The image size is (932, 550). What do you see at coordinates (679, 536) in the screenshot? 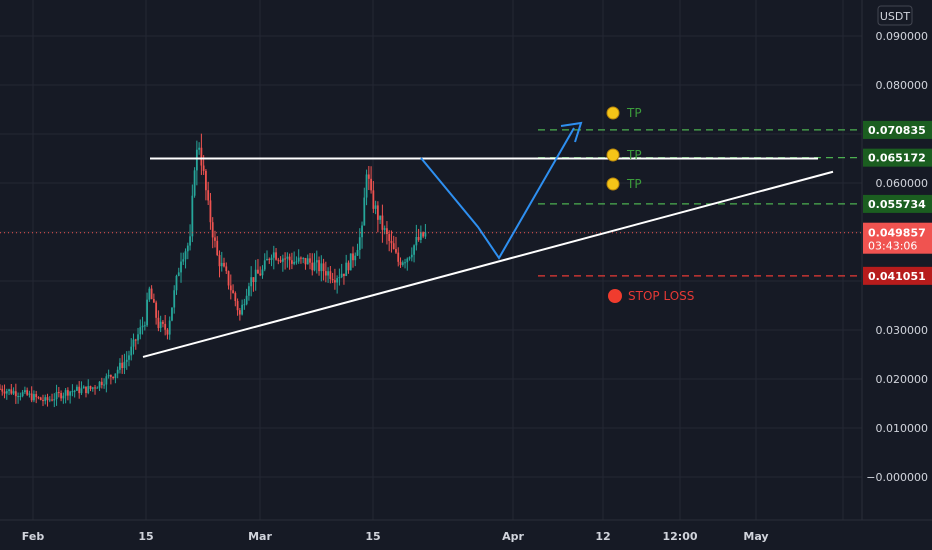
I see `x-tick-label: 12:00` at bounding box center [679, 536].